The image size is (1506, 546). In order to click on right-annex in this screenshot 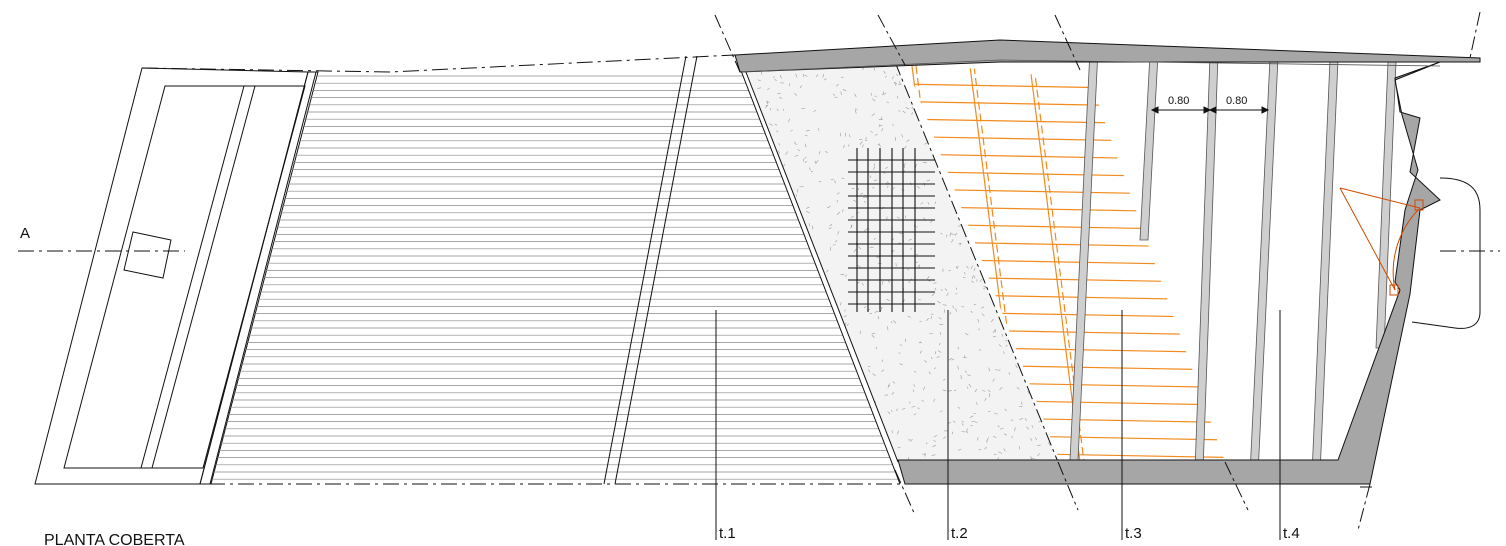, I will do `click(1446, 253)`.